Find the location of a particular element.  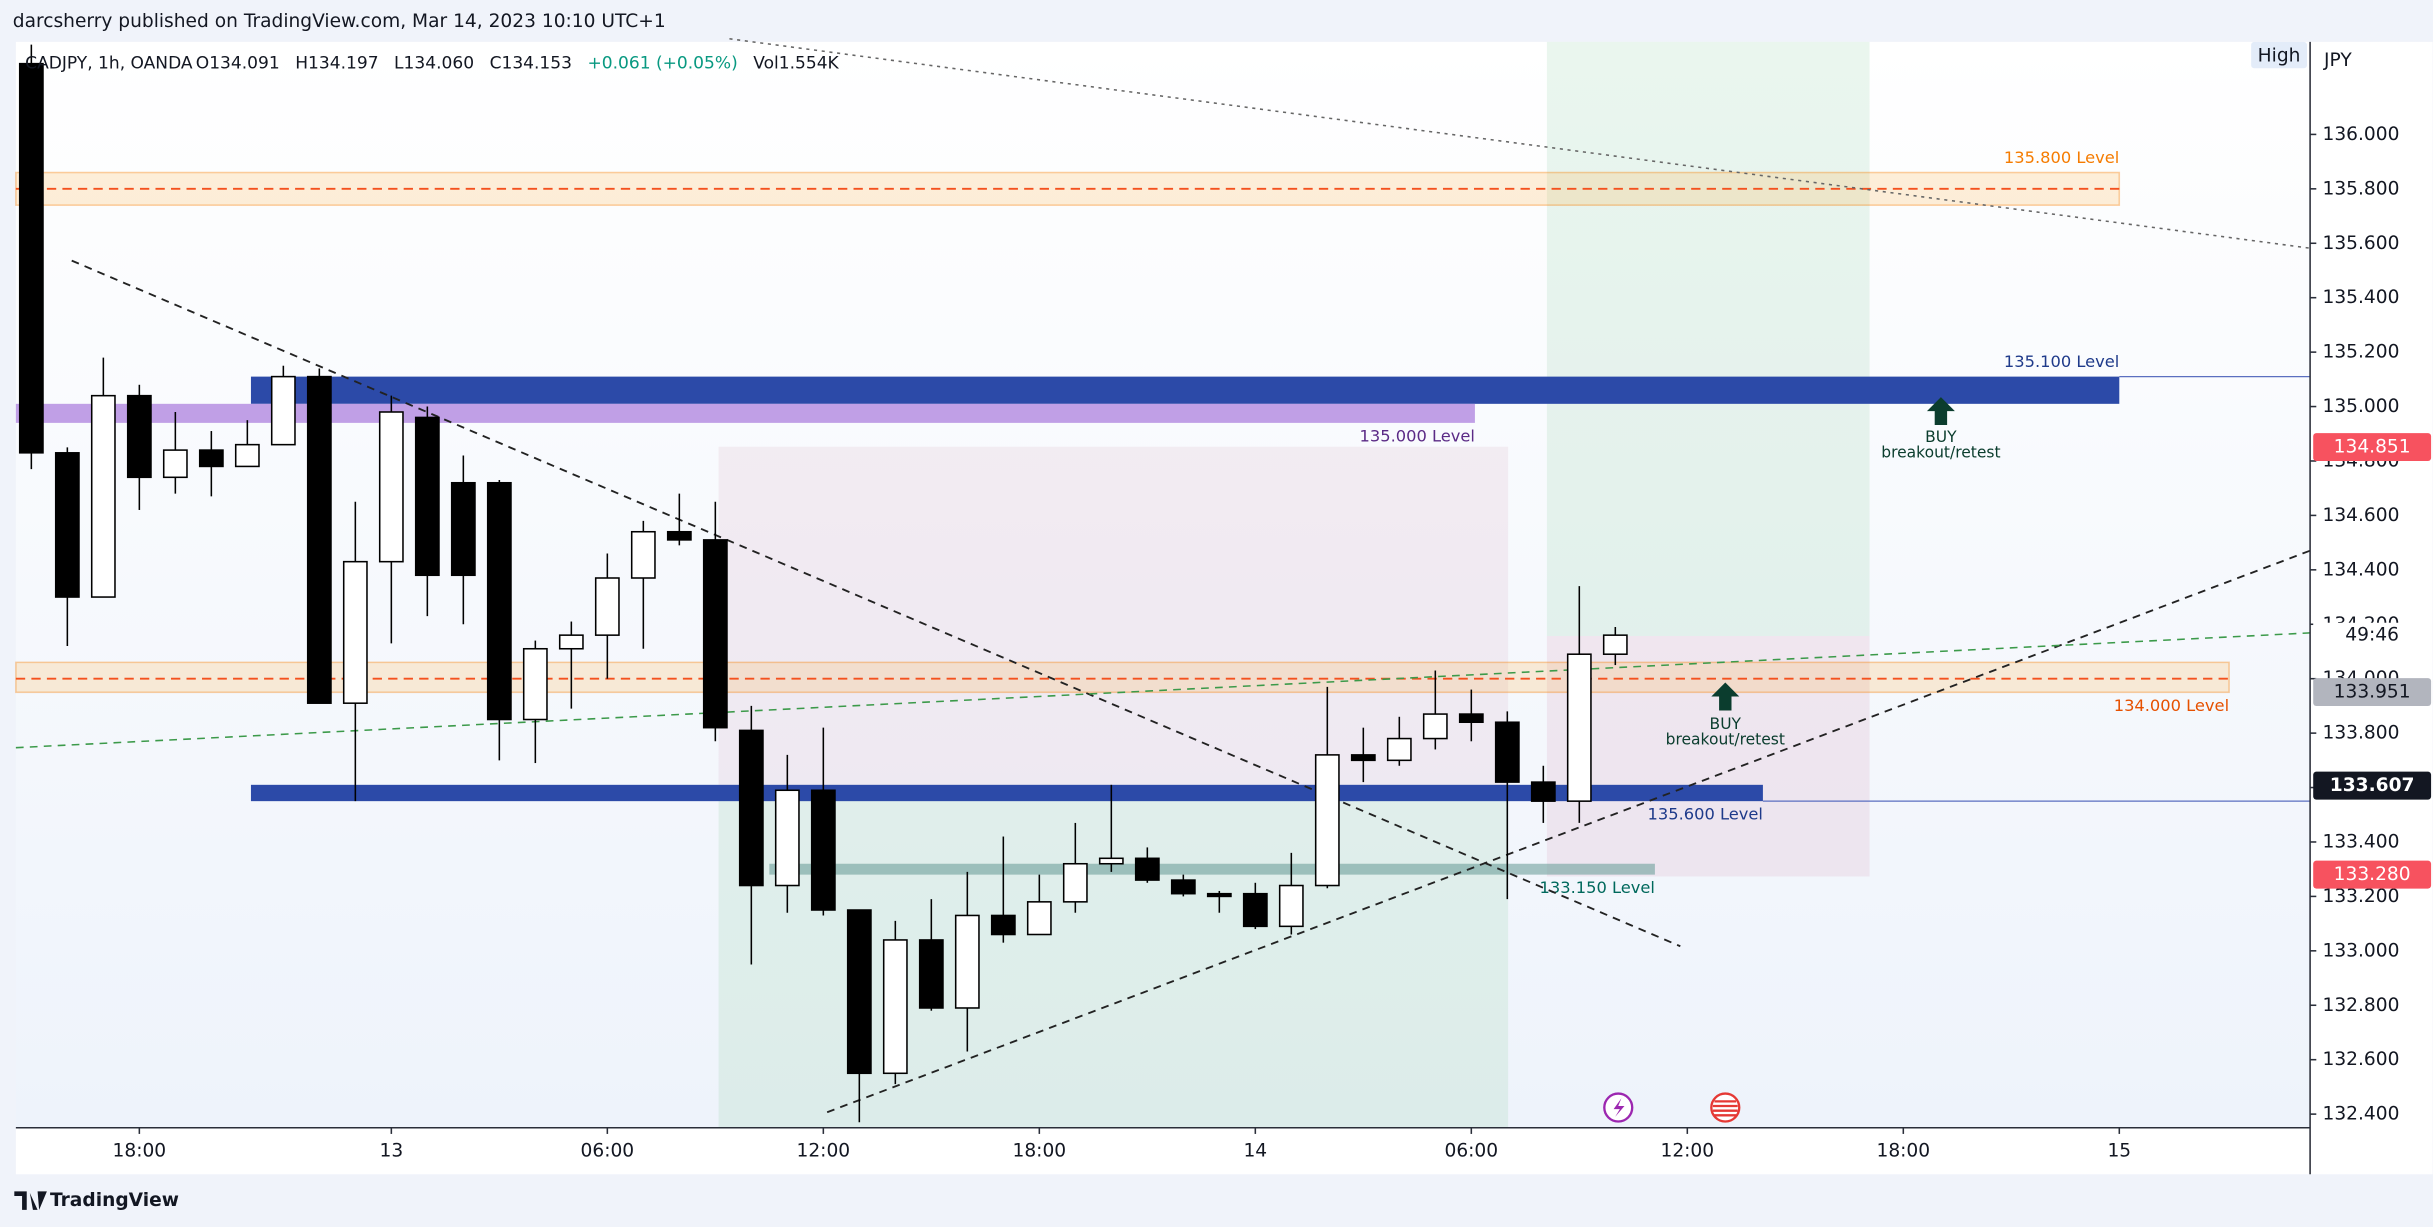

trendline is located at coordinates (1520, 143).